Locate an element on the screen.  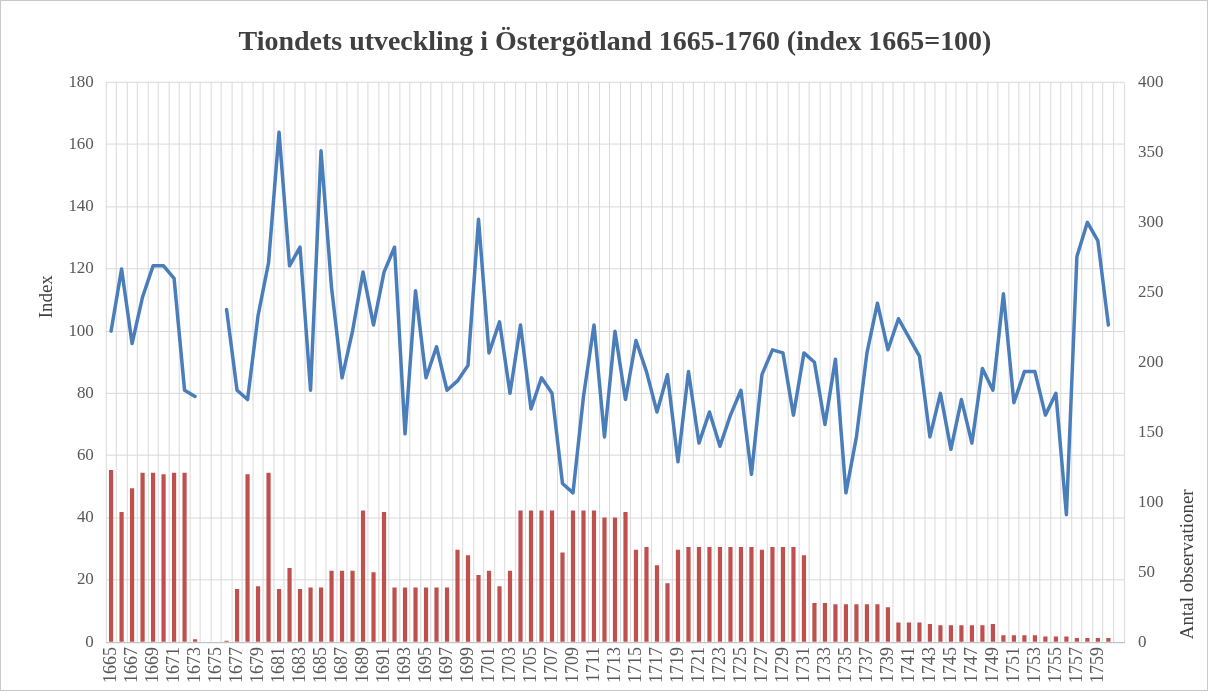
x-tick-label: 1725 is located at coordinates (739, 665).